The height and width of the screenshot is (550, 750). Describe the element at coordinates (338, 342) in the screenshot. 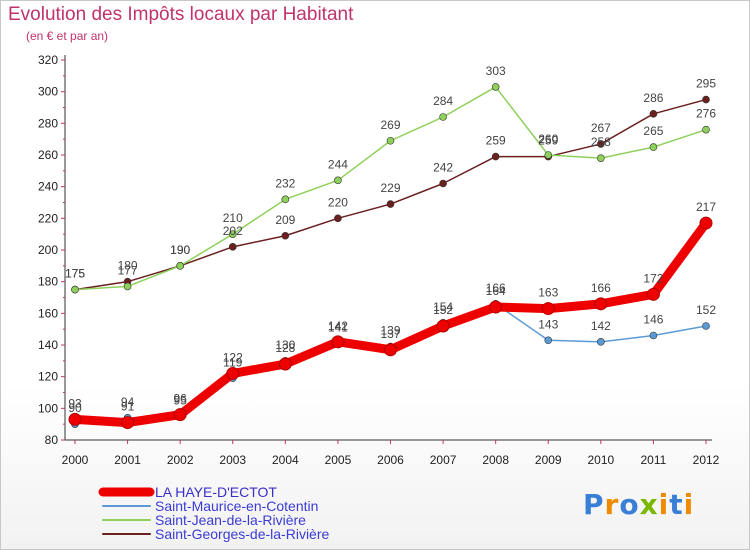

I see `series-0-point-2005` at that location.